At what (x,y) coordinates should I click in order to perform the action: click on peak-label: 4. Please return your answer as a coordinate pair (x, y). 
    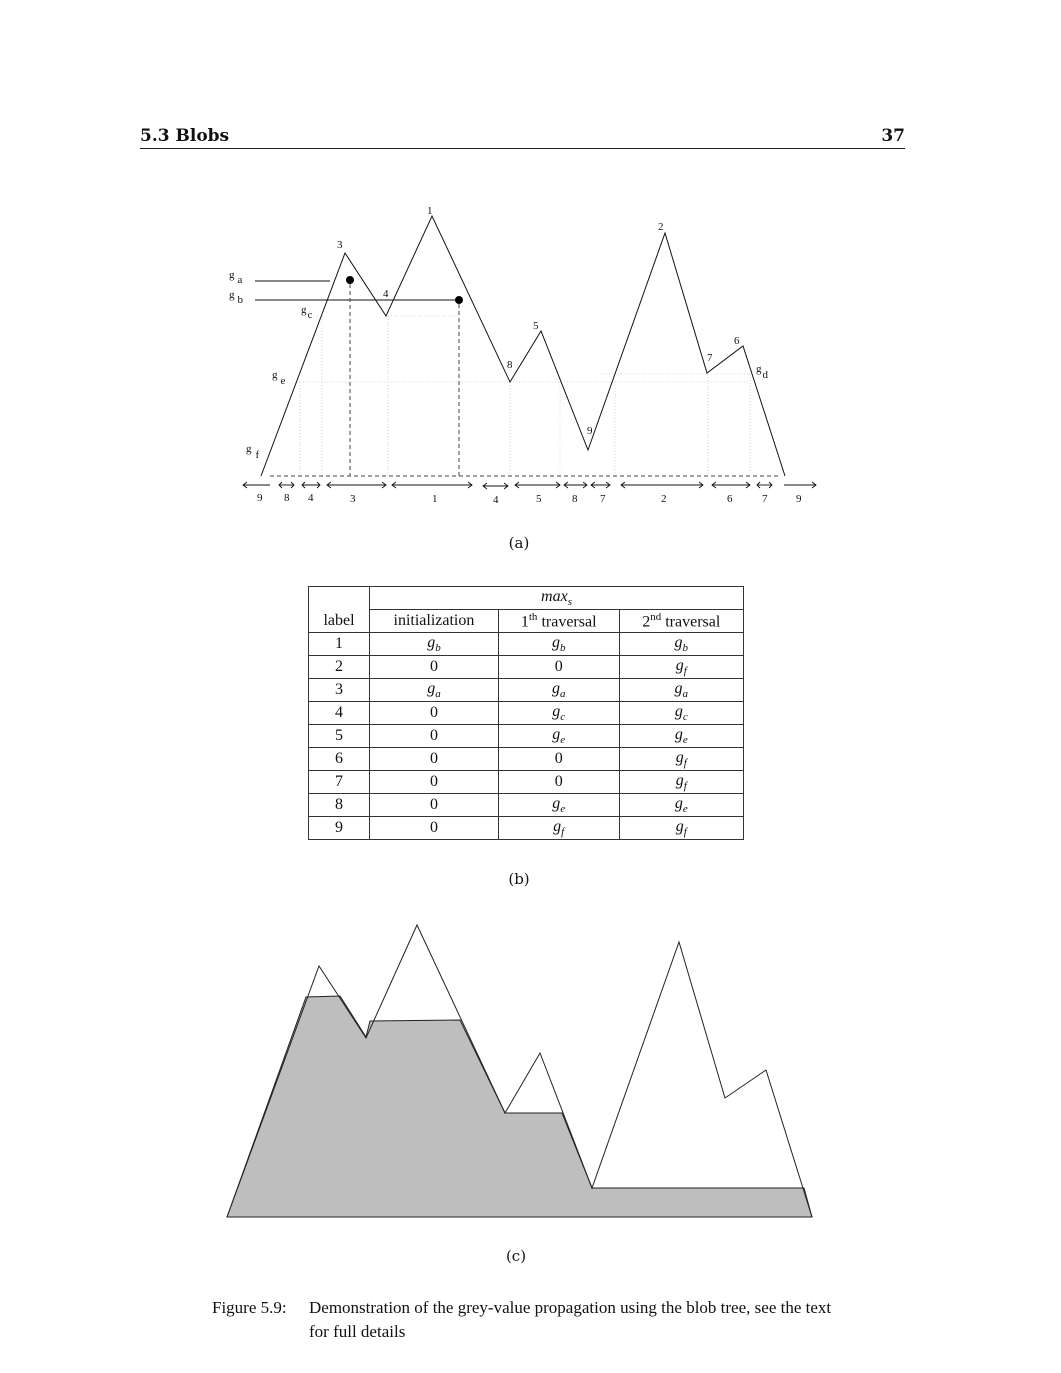
    Looking at the image, I should click on (386, 294).